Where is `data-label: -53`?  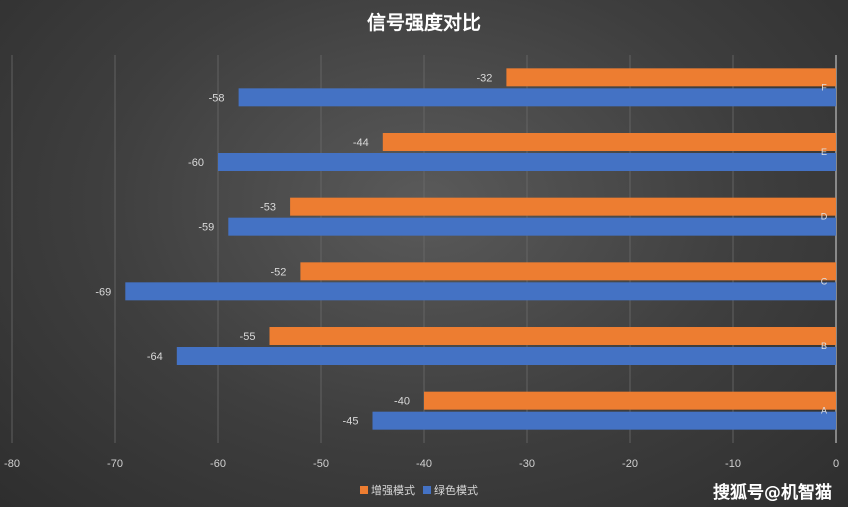
data-label: -53 is located at coordinates (268, 208).